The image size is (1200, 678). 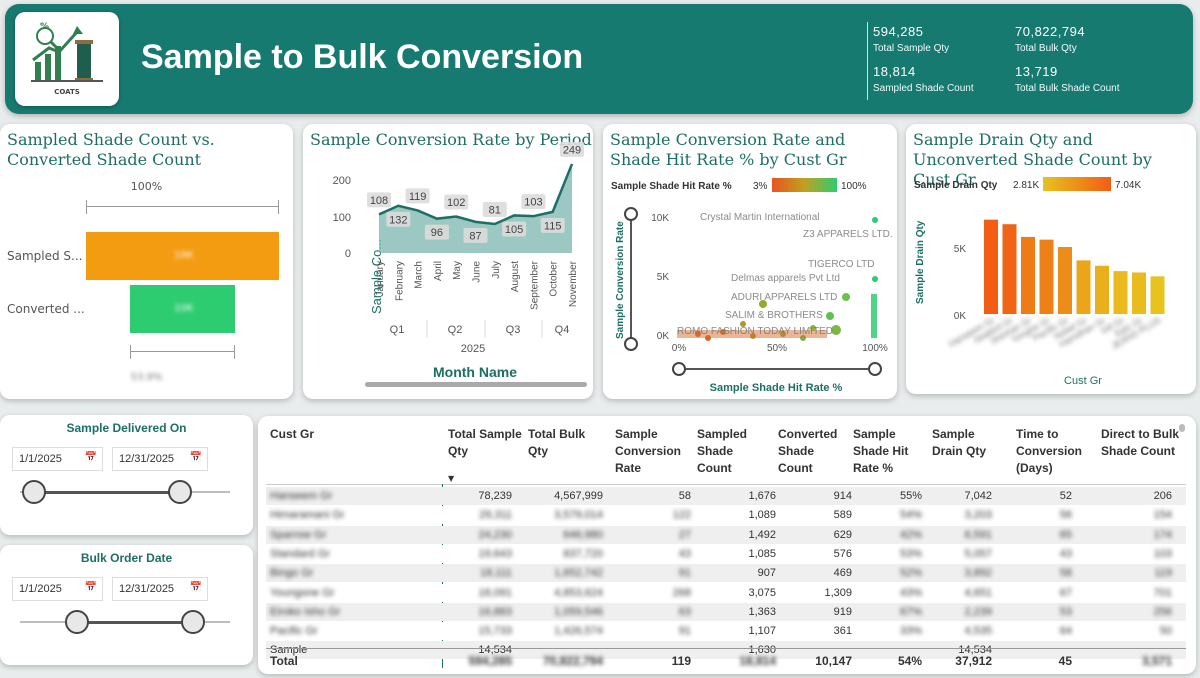 I want to click on column-header-converted-shade-count: Converted Shade Count, so click(x=808, y=451).